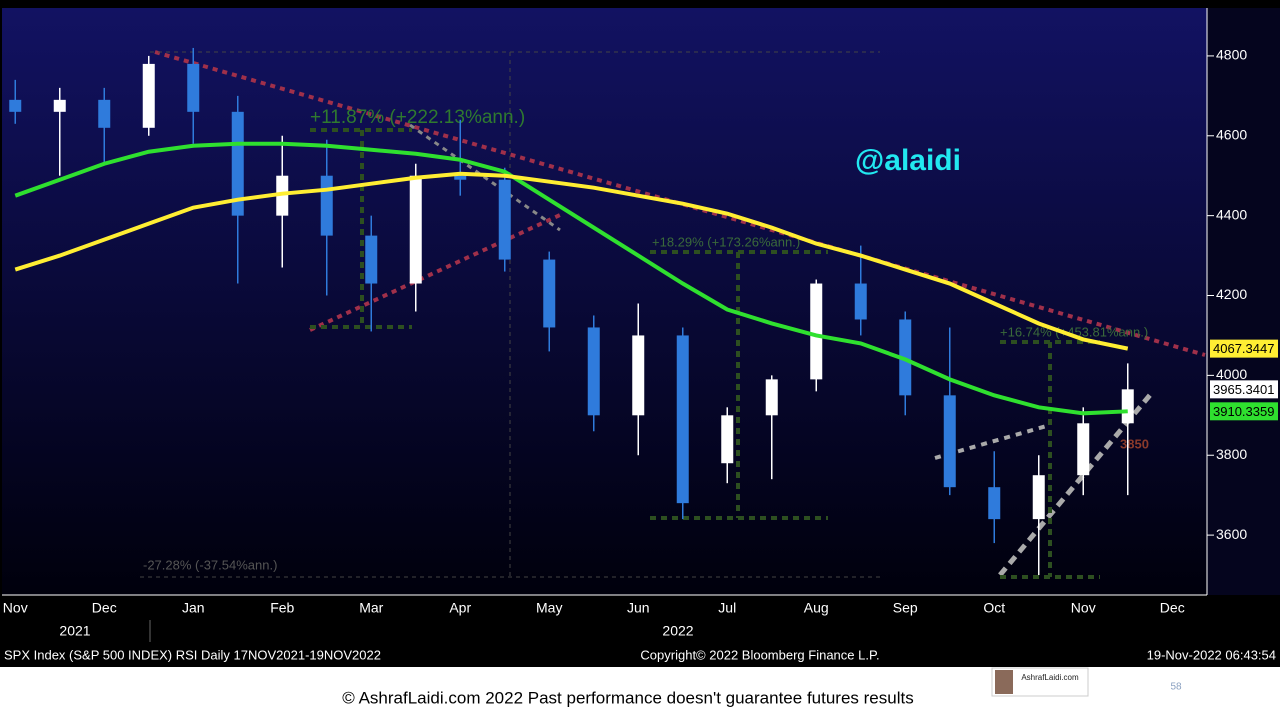 This screenshot has height=720, width=1280. Describe the element at coordinates (549, 608) in the screenshot. I see `x-tick-label: May` at that location.